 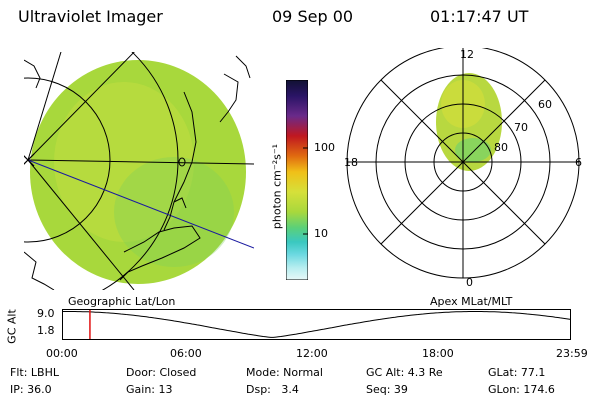 What do you see at coordinates (501, 147) in the screenshot?
I see `mlat-label-80: 80` at bounding box center [501, 147].